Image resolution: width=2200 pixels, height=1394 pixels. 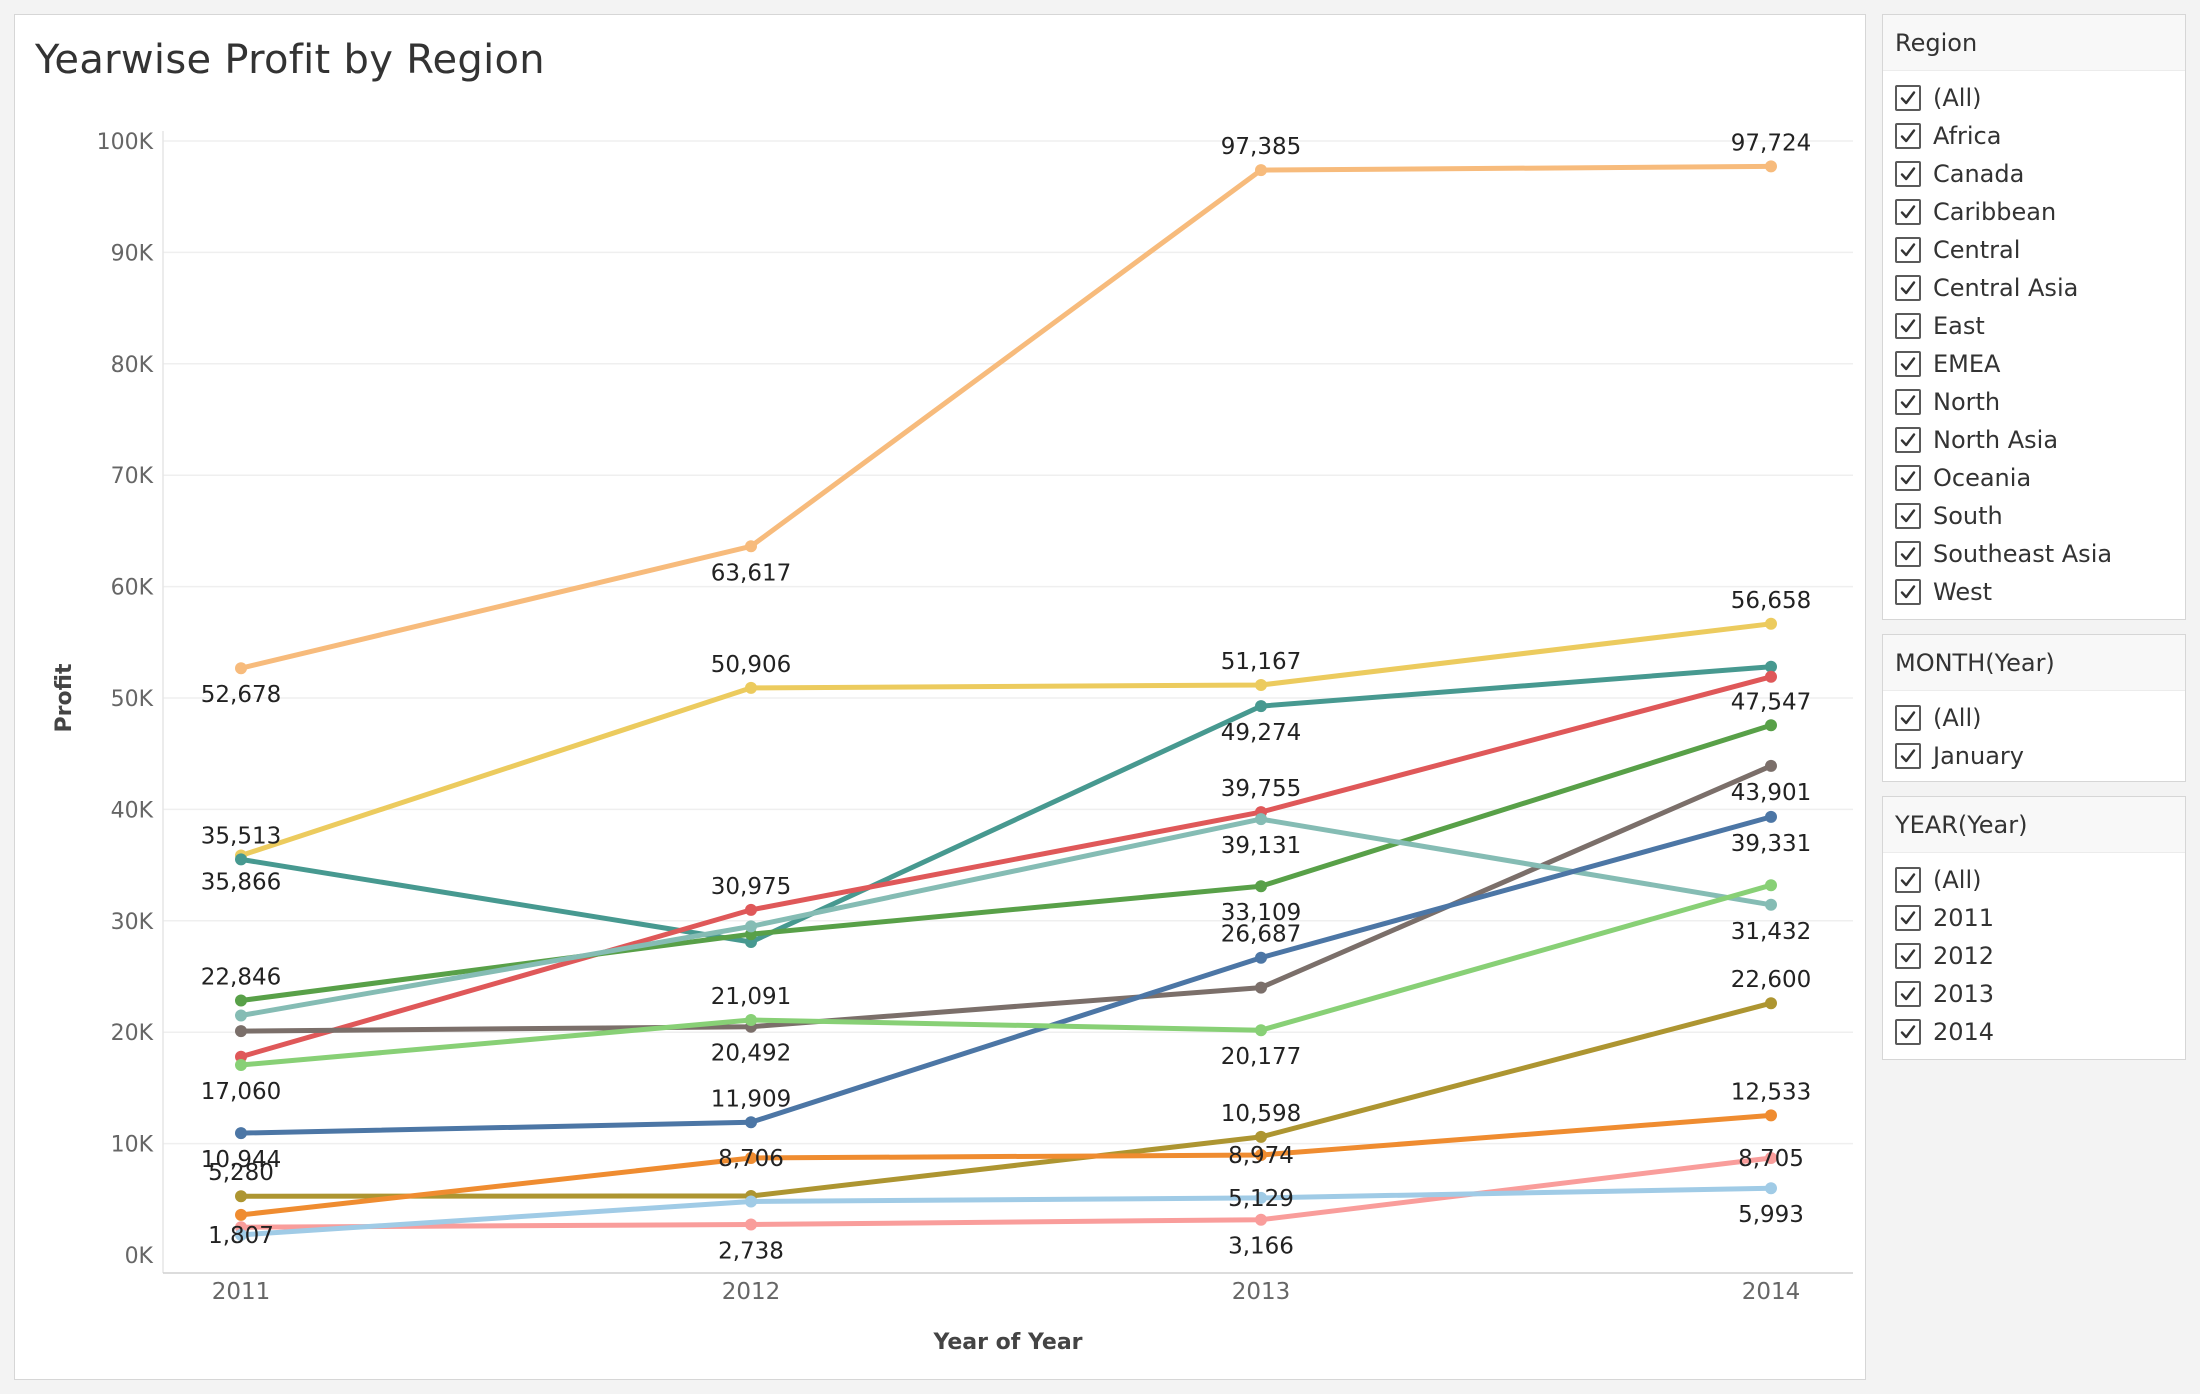 What do you see at coordinates (2034, 478) in the screenshot?
I see `filter-option: Oceania` at bounding box center [2034, 478].